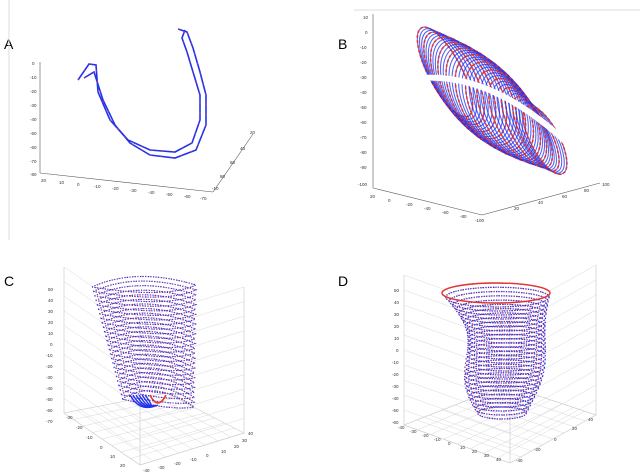  I want to click on y-tick: 60, so click(233, 162).